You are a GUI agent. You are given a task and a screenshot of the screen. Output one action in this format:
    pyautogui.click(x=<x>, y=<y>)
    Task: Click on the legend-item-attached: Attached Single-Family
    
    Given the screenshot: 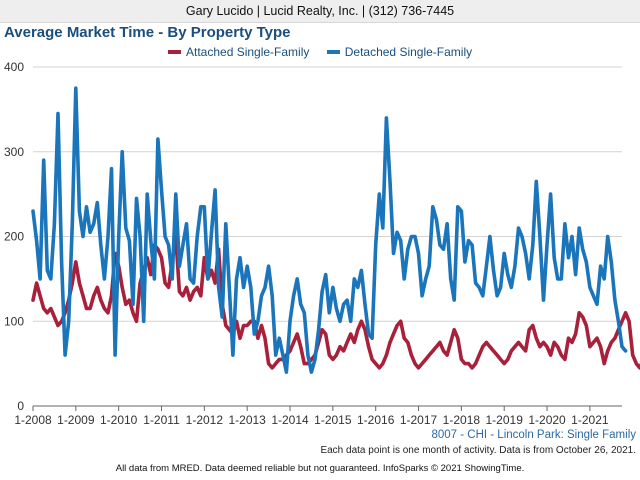 What is the action you would take?
    pyautogui.click(x=238, y=52)
    